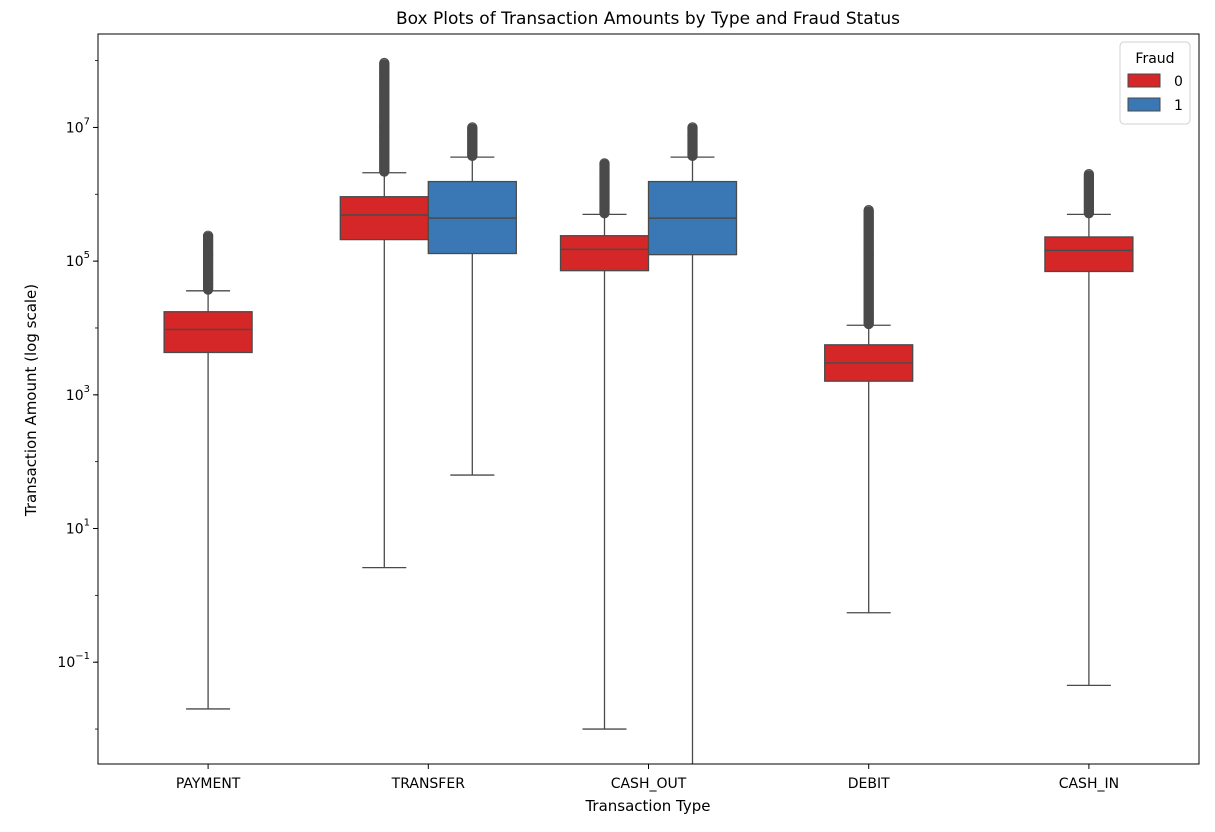  I want to click on y-axis-label: Transaction Amount (log scale), so click(31, 400).